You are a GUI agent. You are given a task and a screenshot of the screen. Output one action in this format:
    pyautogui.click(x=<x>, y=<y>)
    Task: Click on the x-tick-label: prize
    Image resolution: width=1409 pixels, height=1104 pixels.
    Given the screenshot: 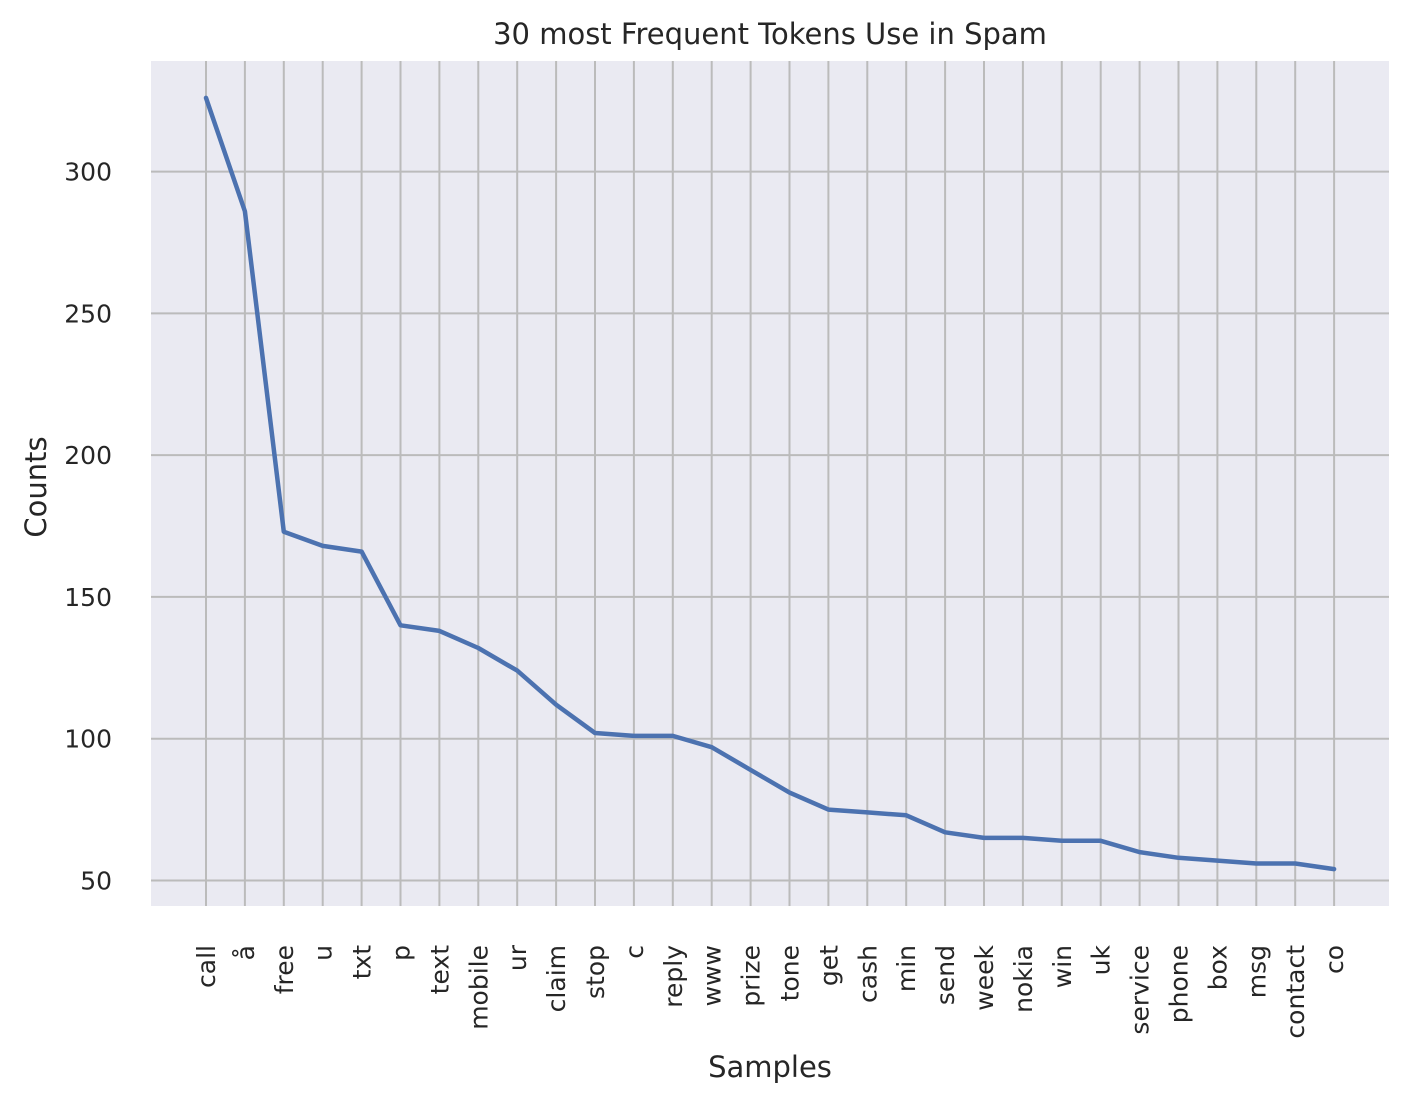 What is the action you would take?
    pyautogui.click(x=751, y=976)
    